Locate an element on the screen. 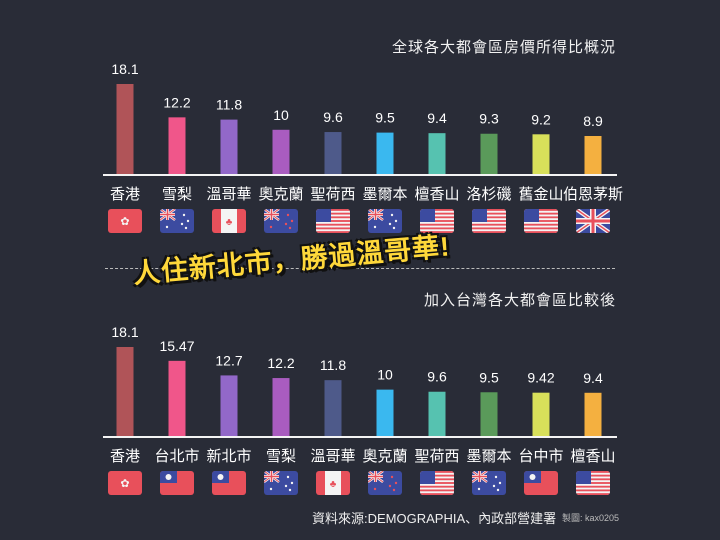 The width and height of the screenshot is (720, 540). flag-nz-icon is located at coordinates (385, 483).